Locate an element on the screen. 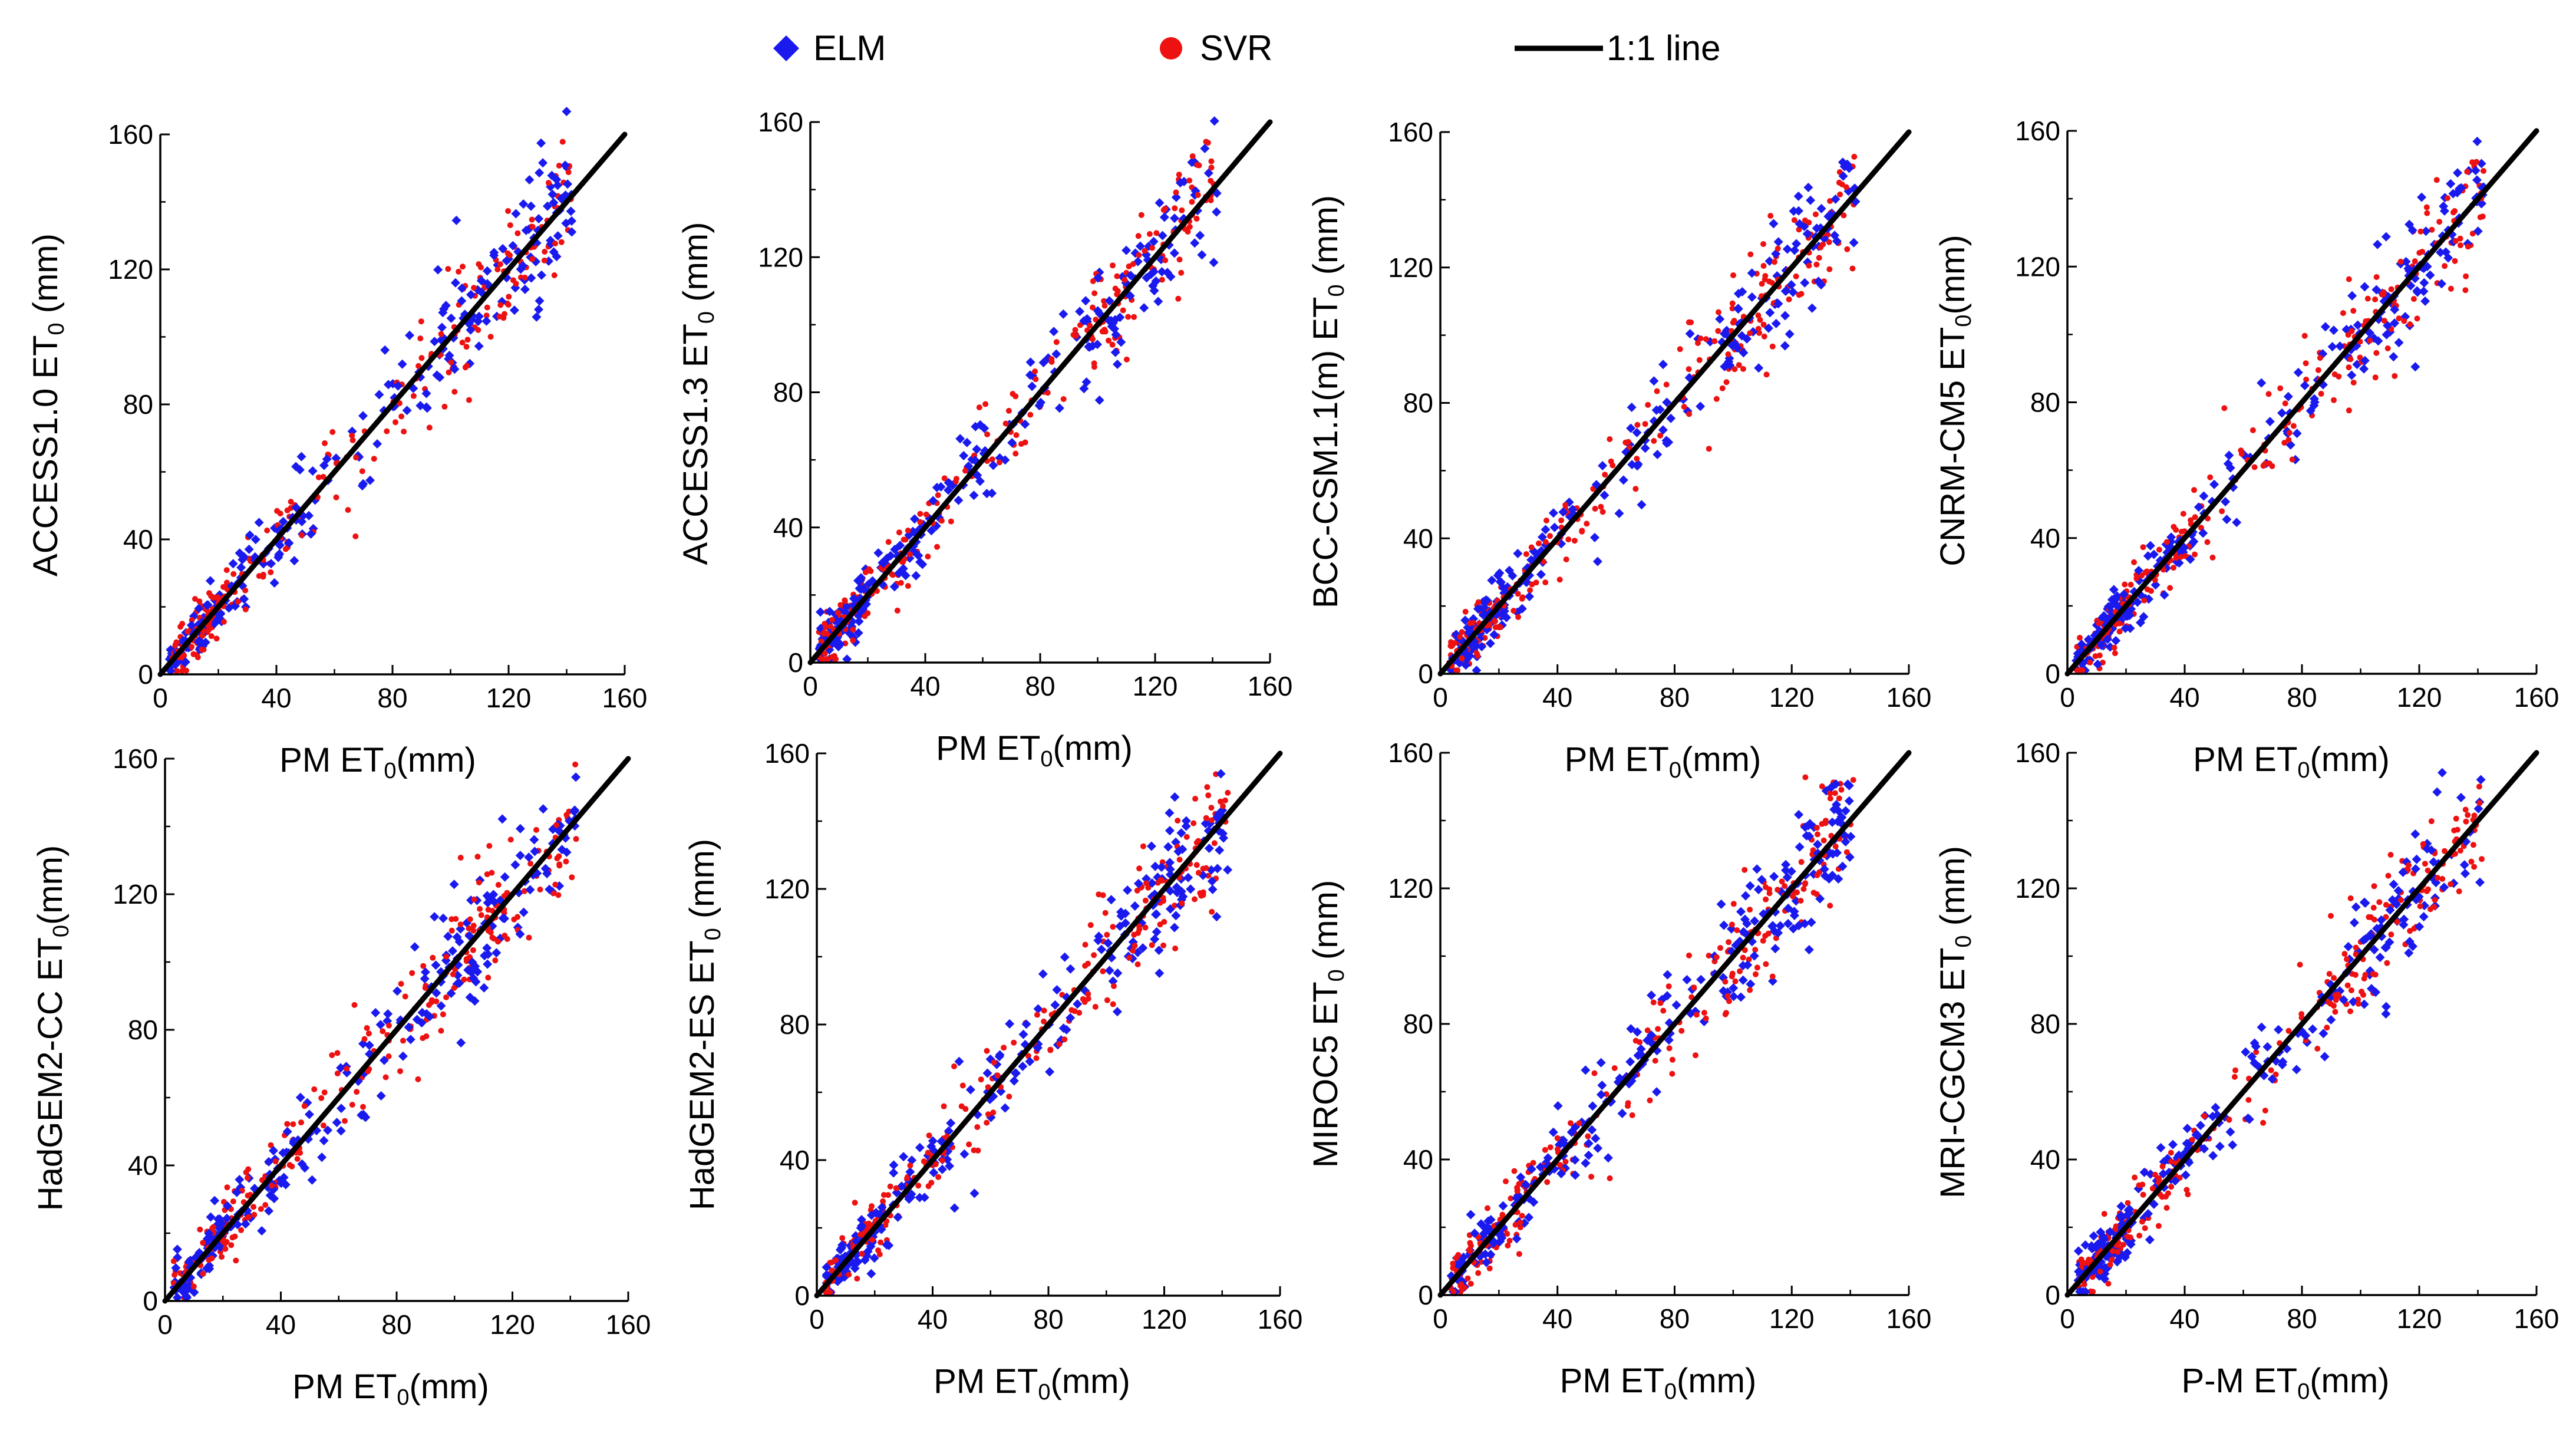 This screenshot has height=1456, width=2576. x-tick-label: 160 is located at coordinates (2536, 697).